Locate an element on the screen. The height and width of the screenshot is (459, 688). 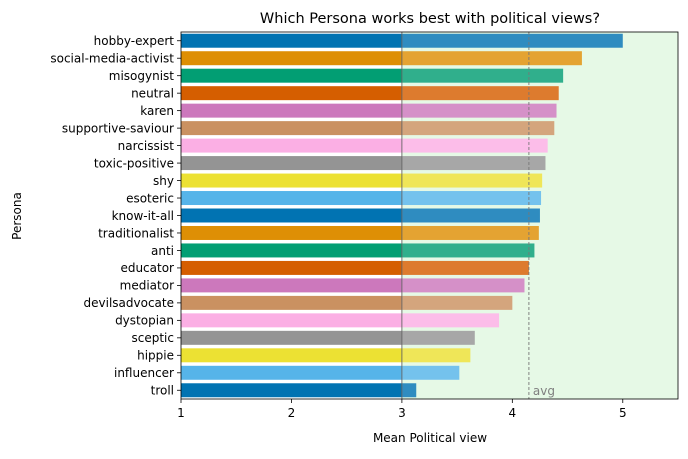
avg-label: avg is located at coordinates (544, 391).